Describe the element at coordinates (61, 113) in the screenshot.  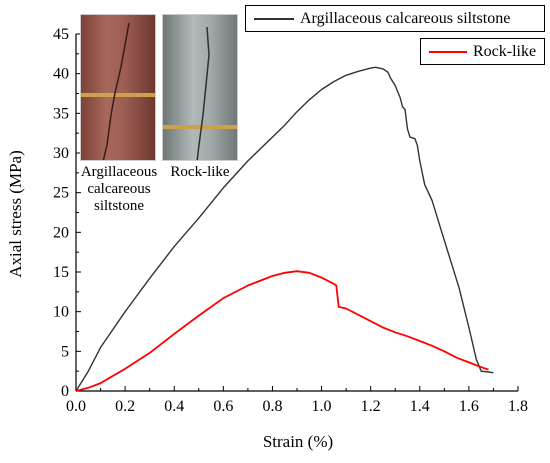
I see `y-tick-label: 35` at that location.